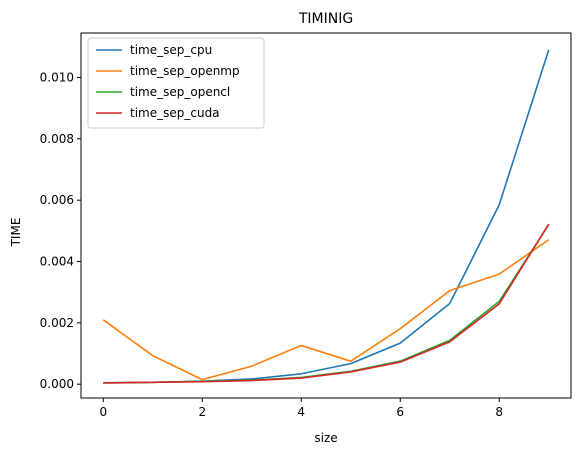  What do you see at coordinates (57, 323) in the screenshot?
I see `y-tick-label: 0.002` at bounding box center [57, 323].